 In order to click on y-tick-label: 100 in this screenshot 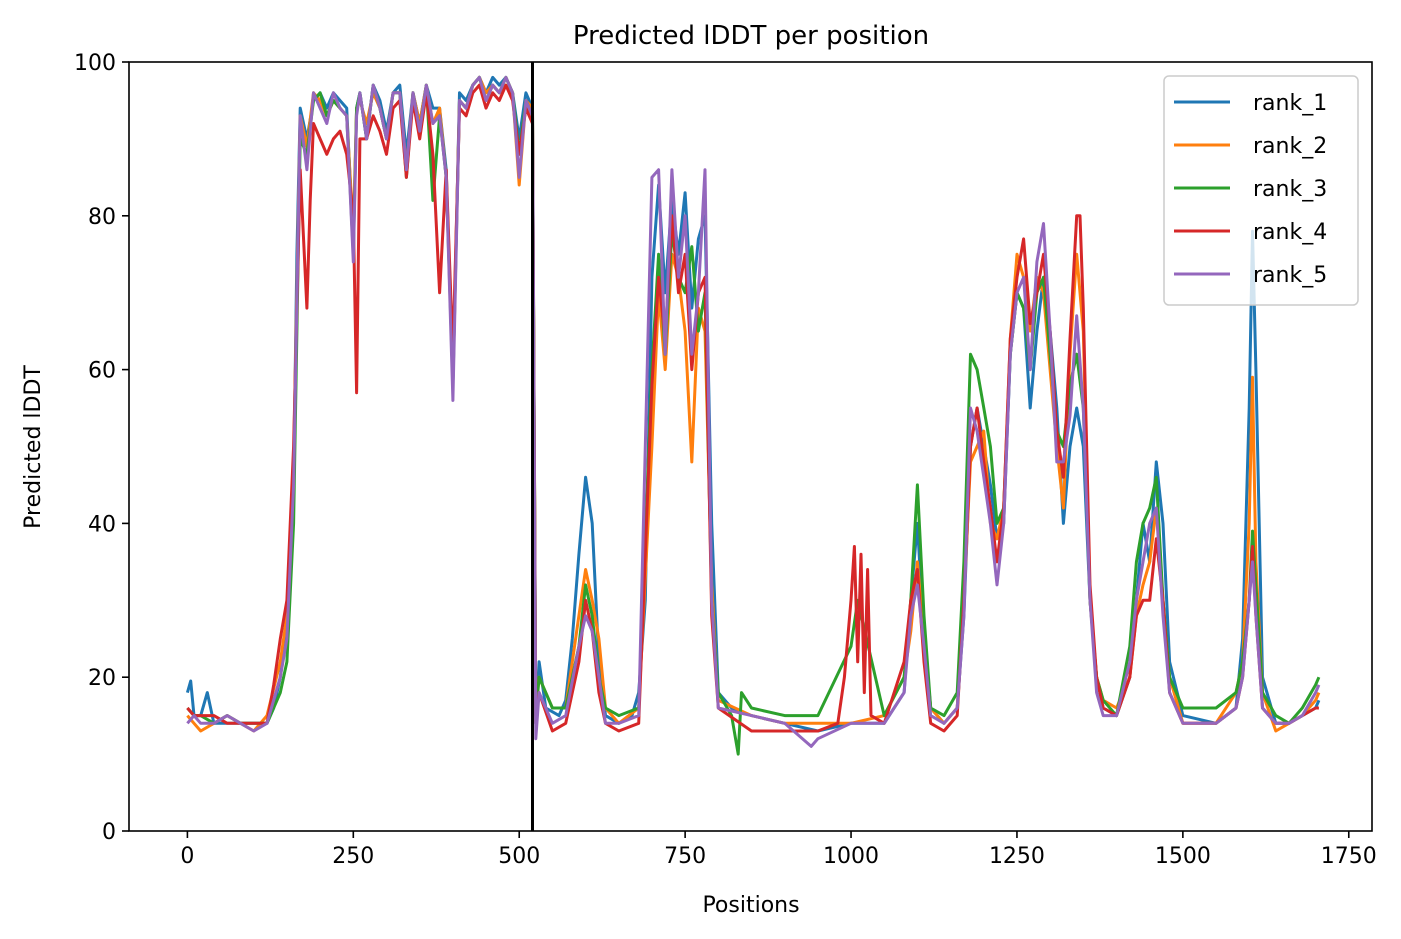, I will do `click(95, 63)`.